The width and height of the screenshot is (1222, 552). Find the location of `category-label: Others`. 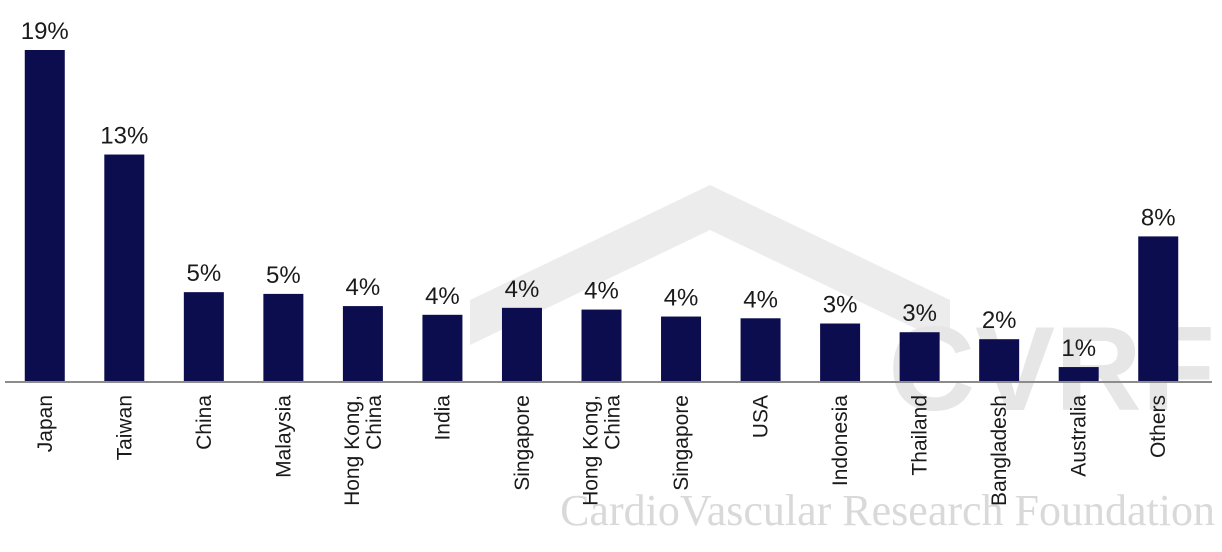

category-label: Others is located at coordinates (1158, 426).